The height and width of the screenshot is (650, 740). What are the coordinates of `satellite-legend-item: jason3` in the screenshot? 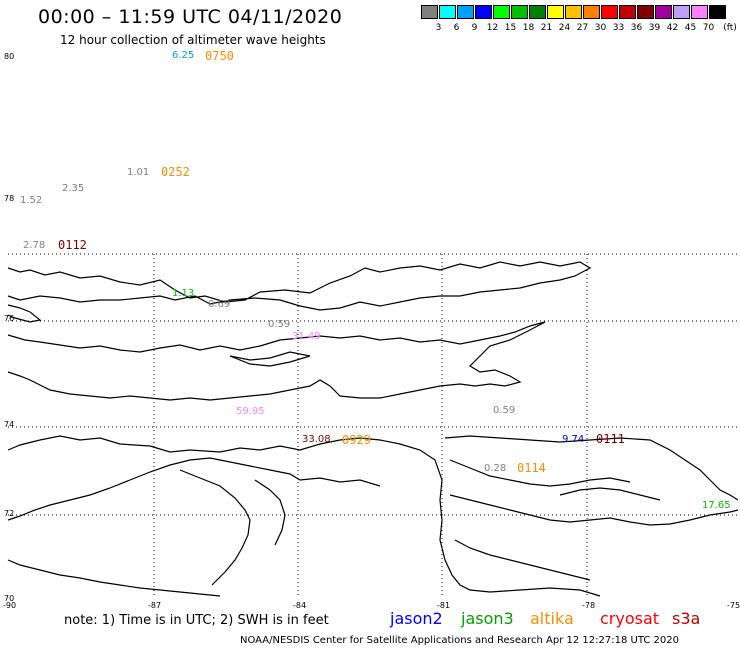 It's located at (487, 618).